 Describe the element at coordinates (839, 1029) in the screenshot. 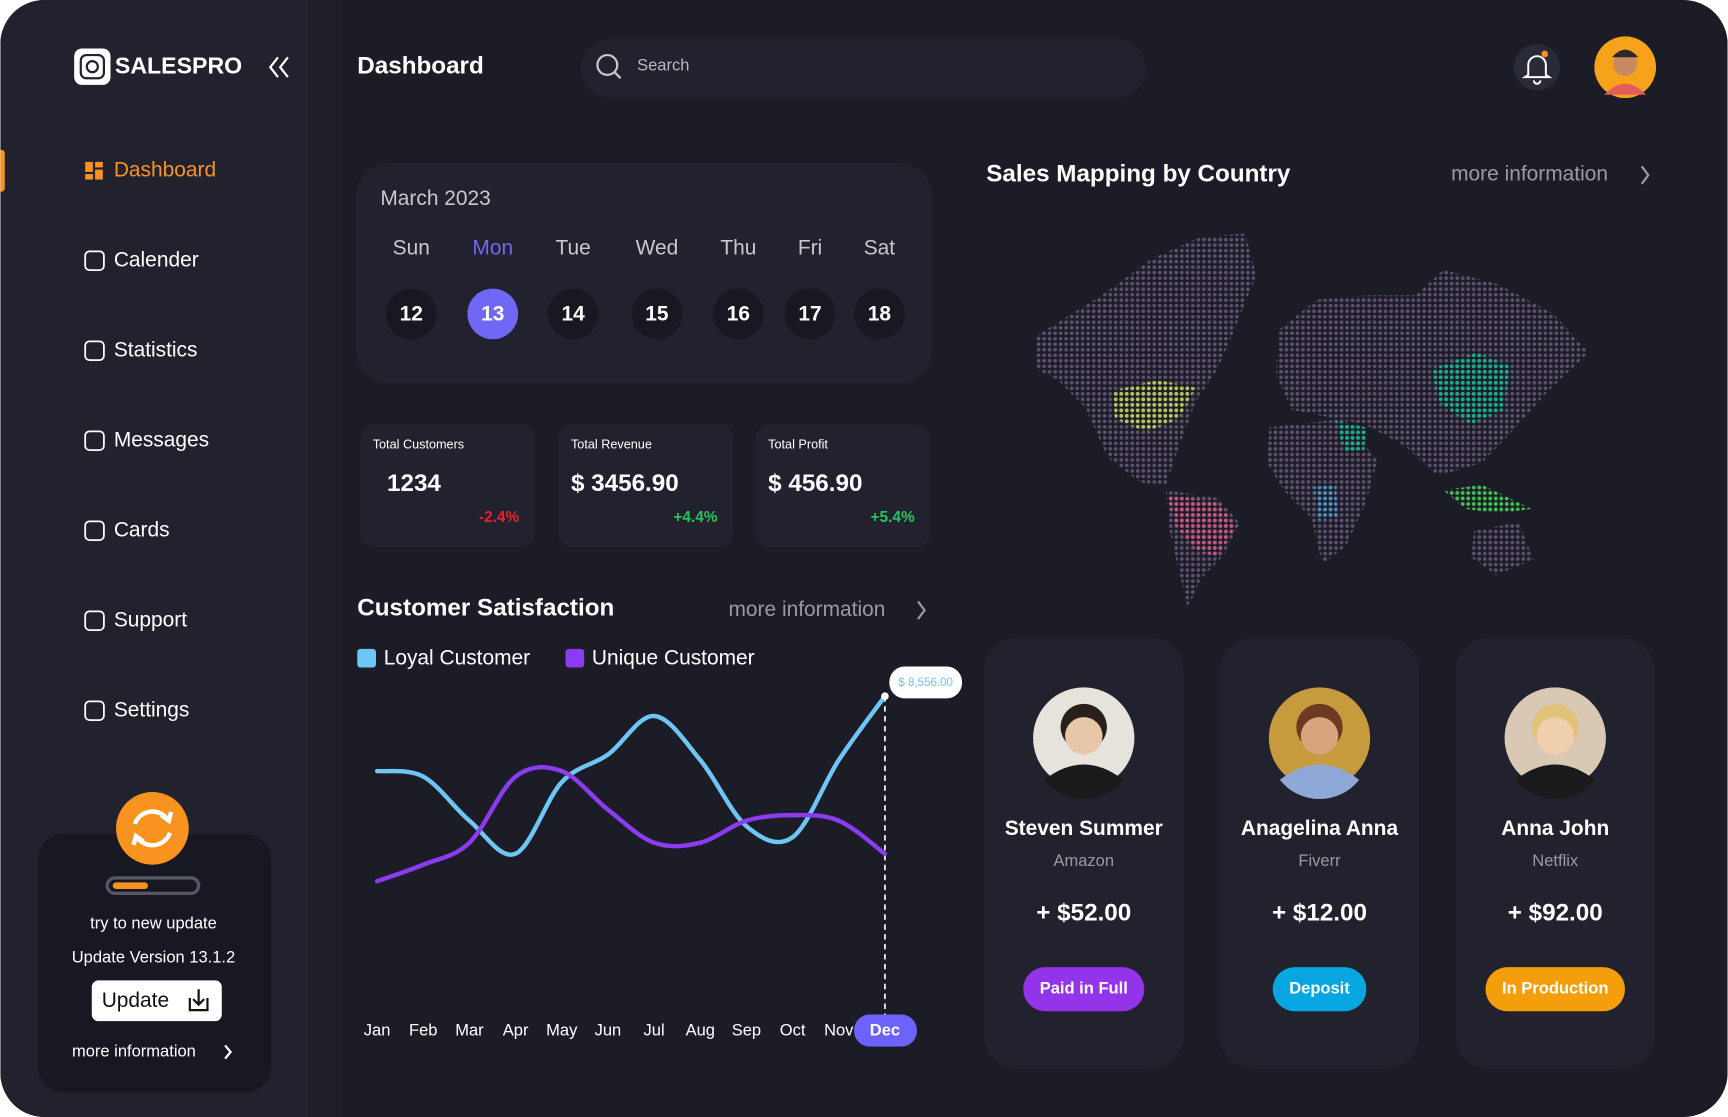

I see `x-tick-label: Nov` at that location.